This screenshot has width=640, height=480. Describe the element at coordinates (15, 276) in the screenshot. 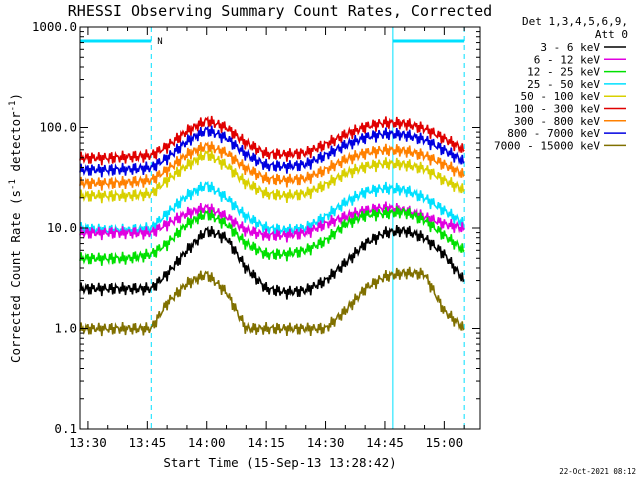

I see `y-axis-label-prefix: Corrected Count Rate (s` at that location.